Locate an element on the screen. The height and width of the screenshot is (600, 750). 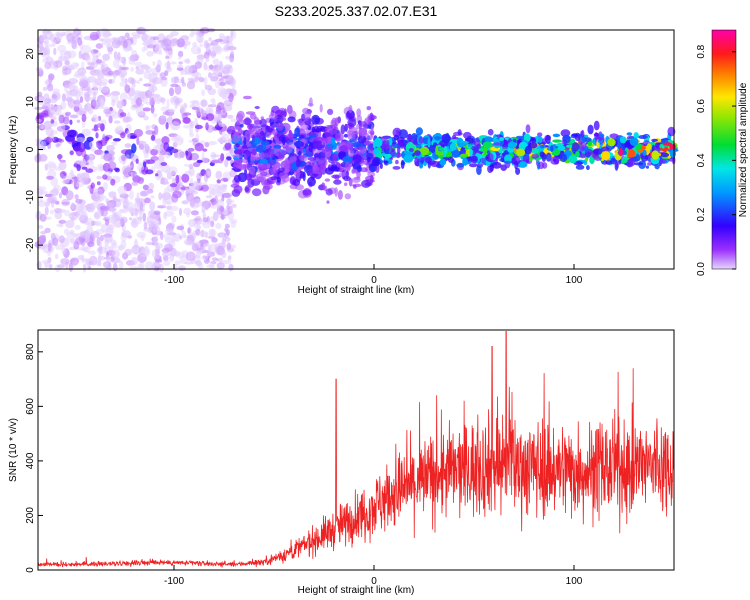
tick-label: 800 is located at coordinates (30, 351).